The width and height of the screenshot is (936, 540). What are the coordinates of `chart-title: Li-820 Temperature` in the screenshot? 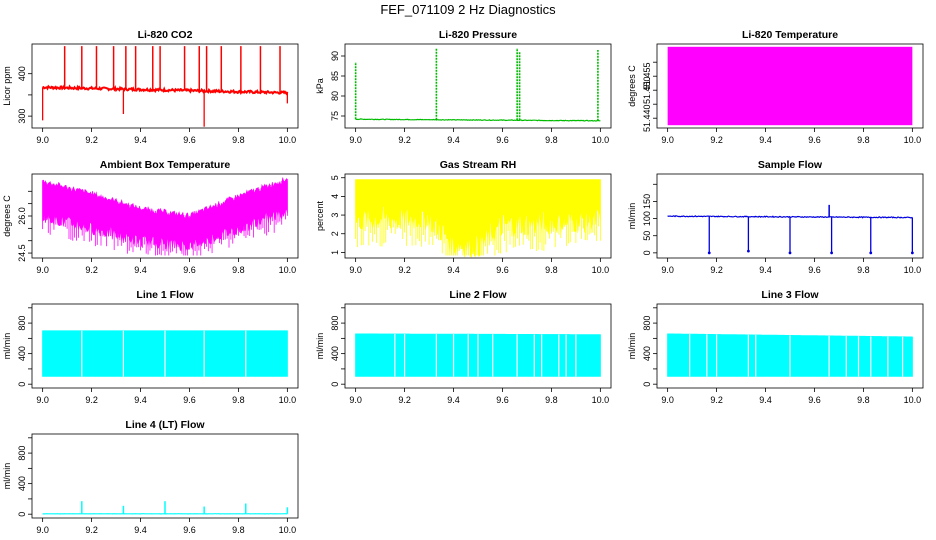 It's located at (790, 35).